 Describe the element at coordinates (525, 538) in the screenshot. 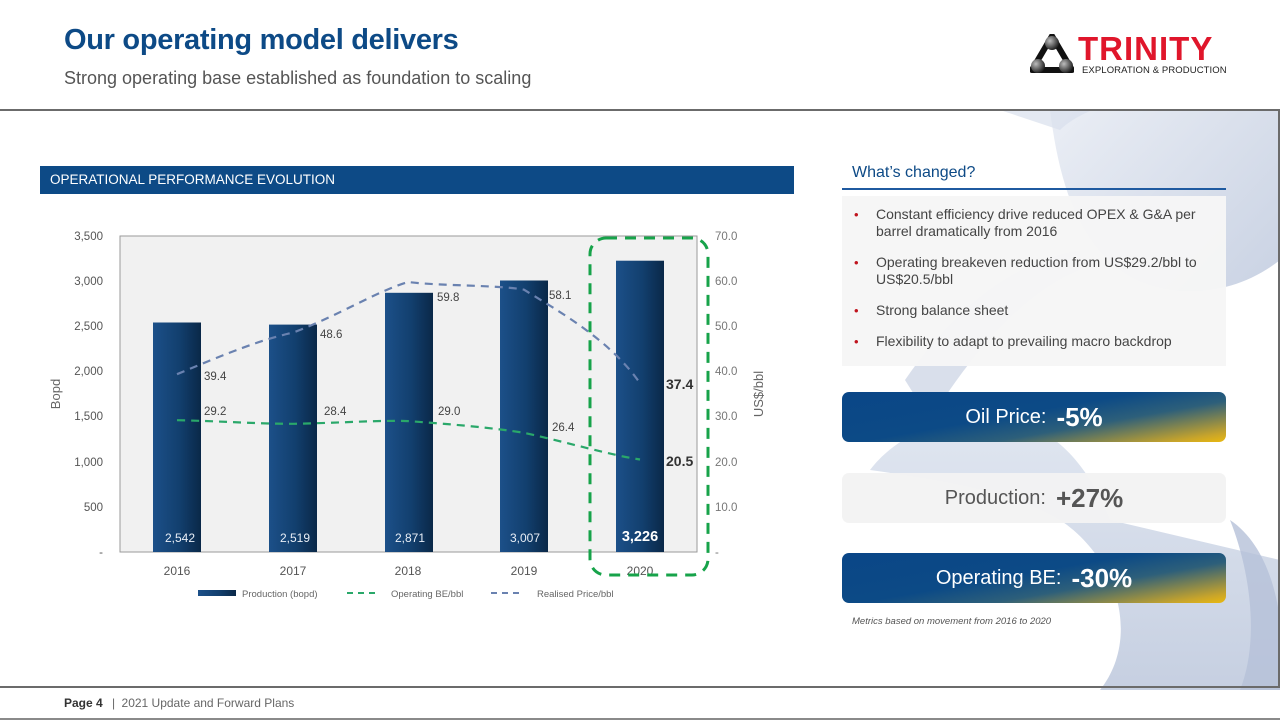

I see `bar-label: 3,007` at that location.